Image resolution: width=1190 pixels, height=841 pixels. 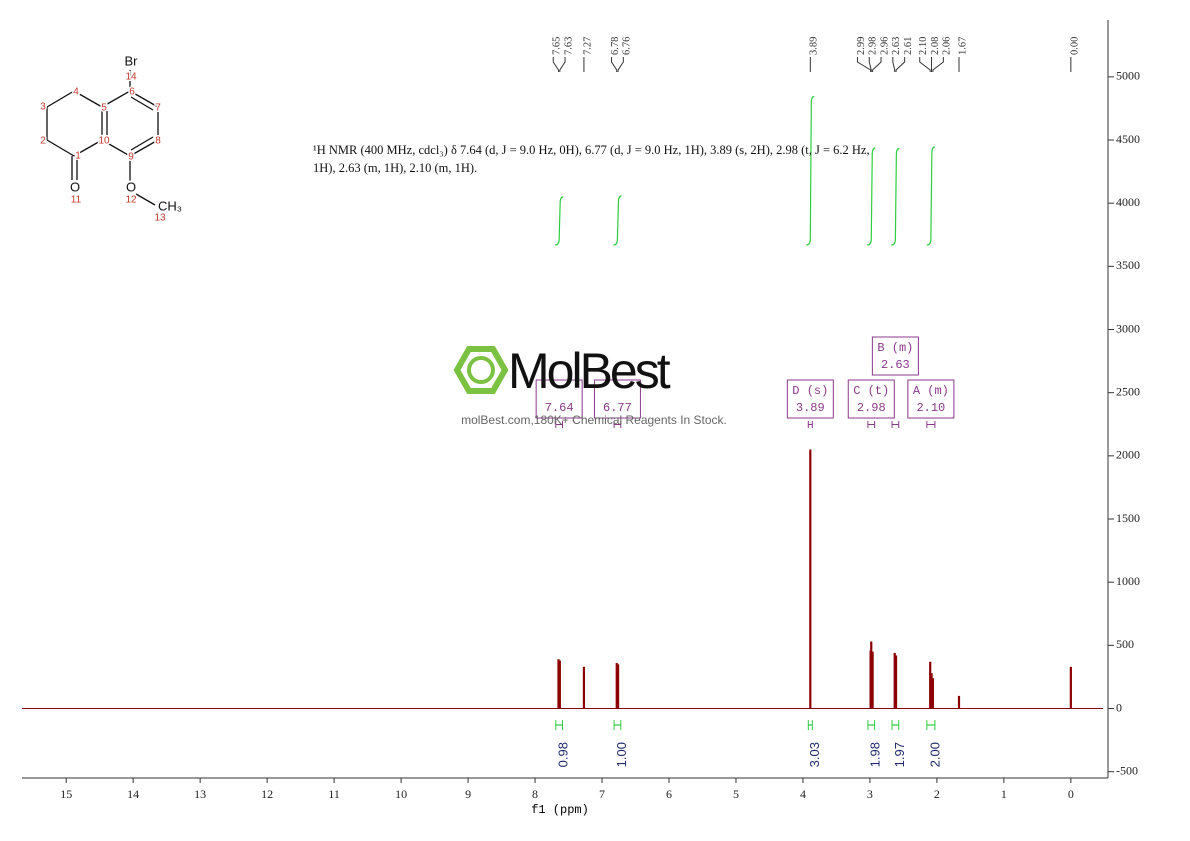 What do you see at coordinates (1128, 265) in the screenshot?
I see `y-tick-label: 3500` at bounding box center [1128, 265].